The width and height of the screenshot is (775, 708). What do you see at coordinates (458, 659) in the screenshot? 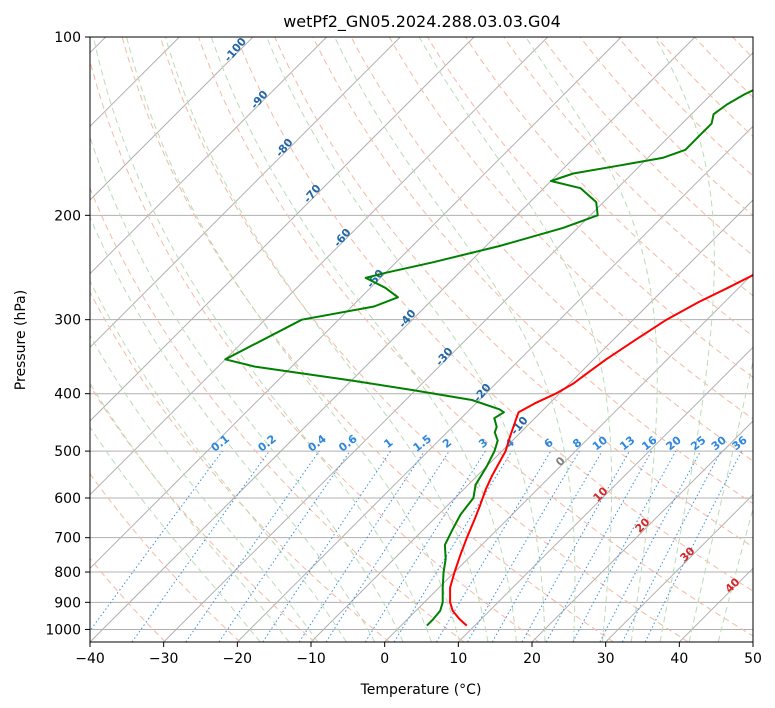
I see `x-tick-label: 10` at bounding box center [458, 659].